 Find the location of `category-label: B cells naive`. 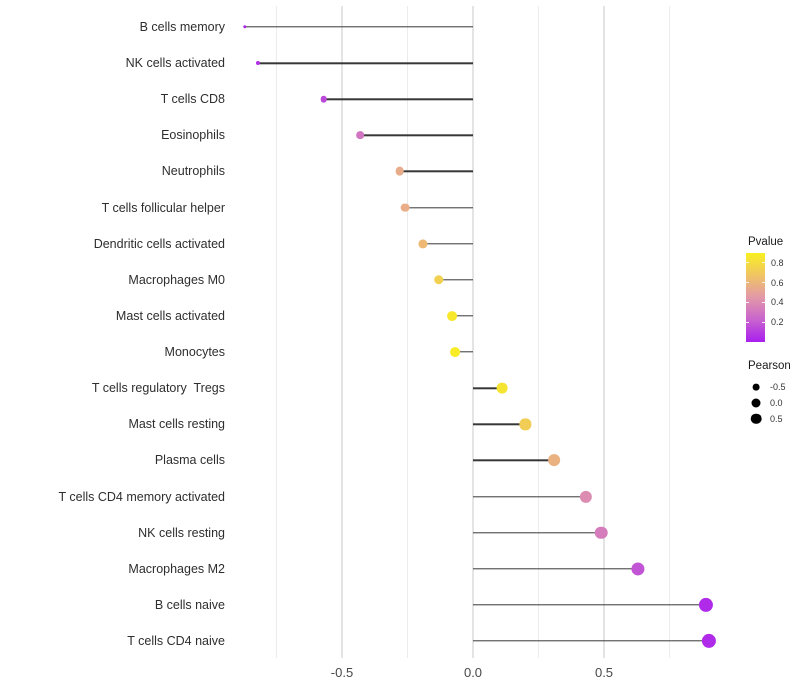

category-label: B cells naive is located at coordinates (189, 604).